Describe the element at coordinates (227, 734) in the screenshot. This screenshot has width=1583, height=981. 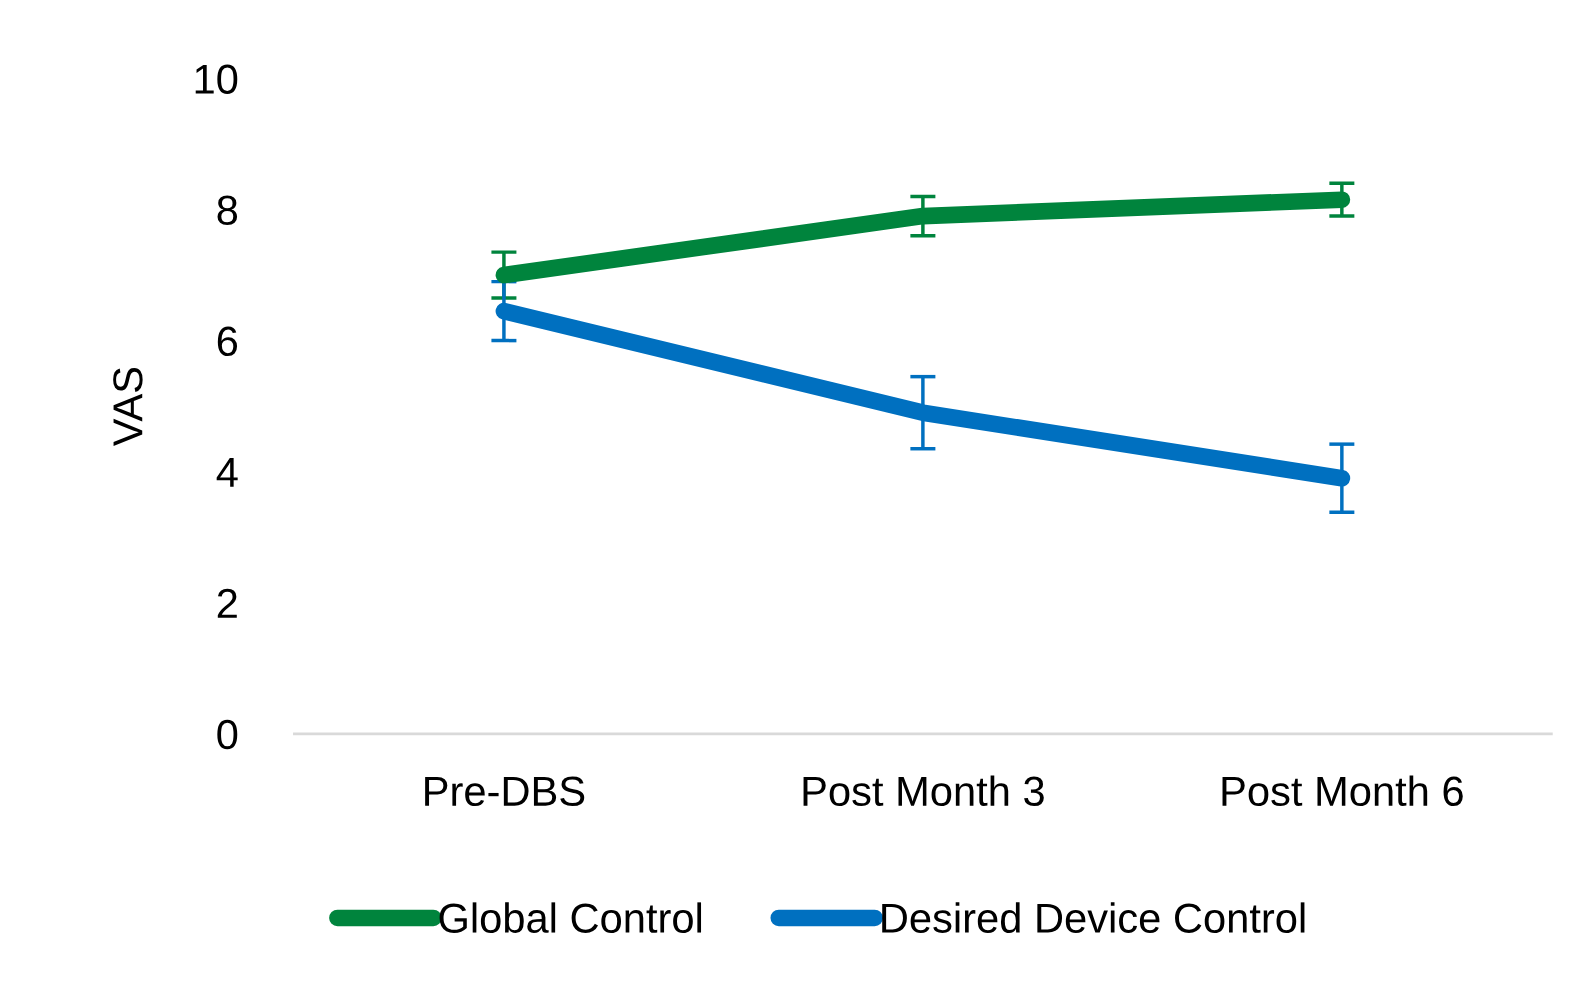
I see `y-tick-label: 0` at that location.